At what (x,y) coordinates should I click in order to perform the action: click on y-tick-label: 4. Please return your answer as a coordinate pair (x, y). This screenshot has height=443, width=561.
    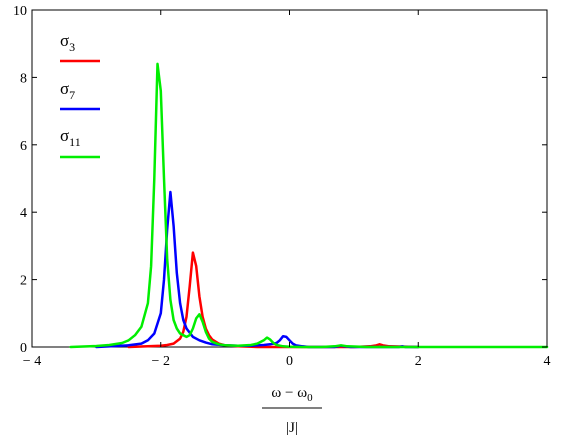
    Looking at the image, I should click on (23, 213).